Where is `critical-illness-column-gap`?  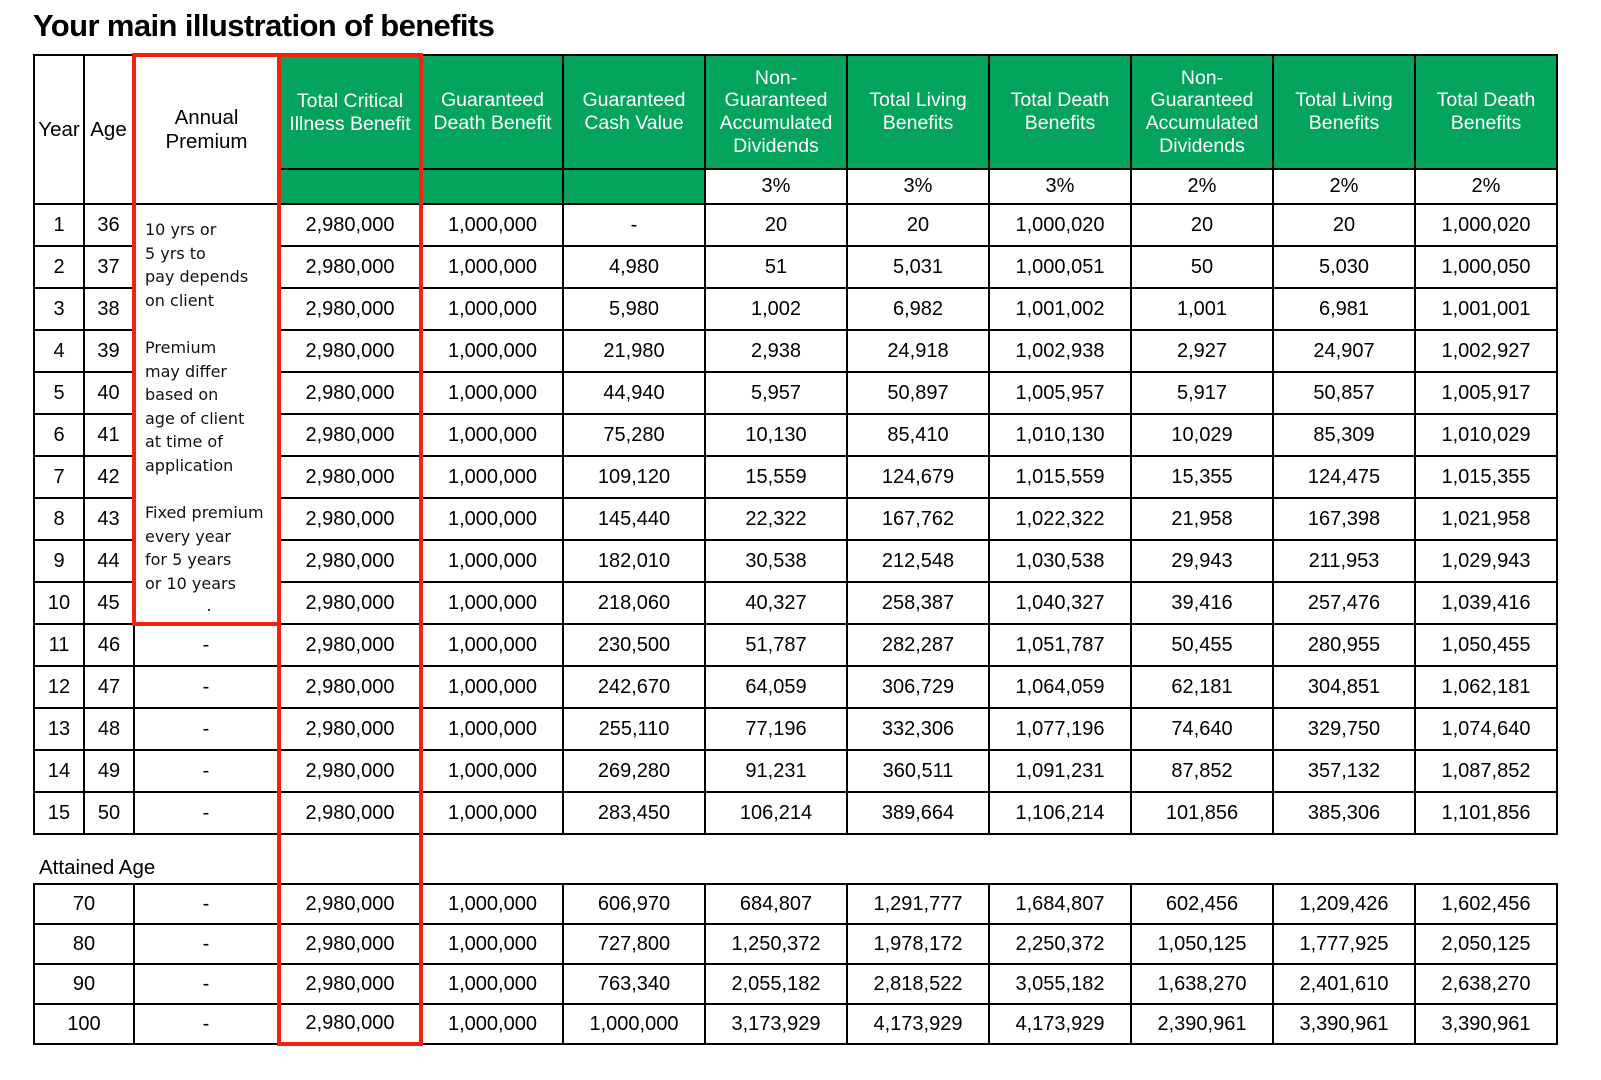 critical-illness-column-gap is located at coordinates (350, 859).